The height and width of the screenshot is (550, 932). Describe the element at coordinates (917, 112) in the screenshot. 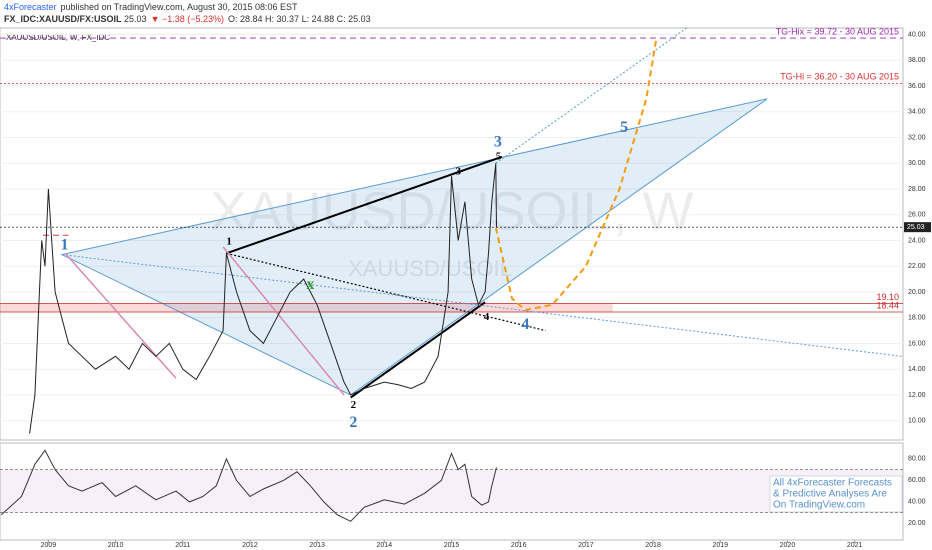

I see `y-tick-label: 34.00` at that location.